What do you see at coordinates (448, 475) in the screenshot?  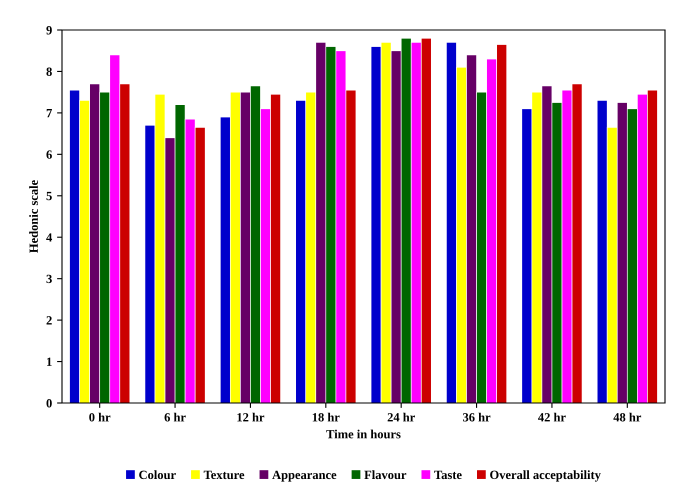 I see `legend-label: Taste` at bounding box center [448, 475].